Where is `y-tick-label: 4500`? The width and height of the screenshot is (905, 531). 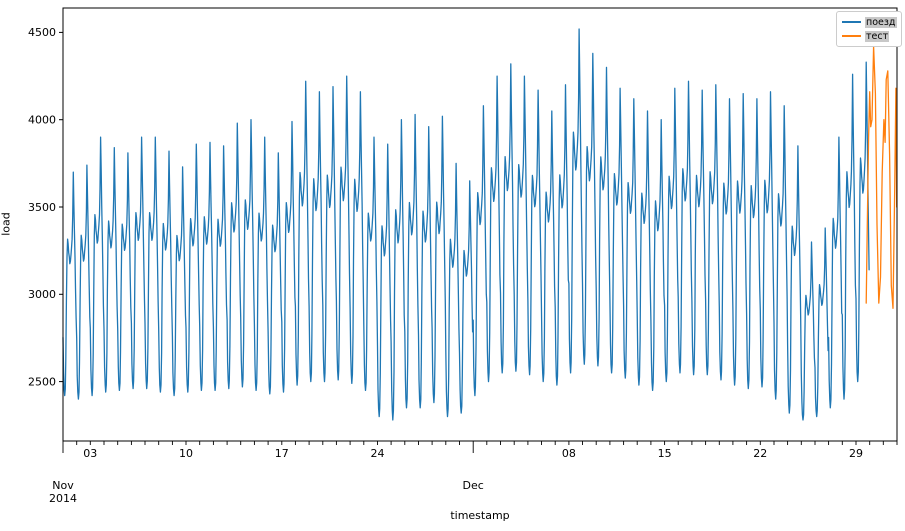
y-tick-label: 4500 is located at coordinates (42, 32).